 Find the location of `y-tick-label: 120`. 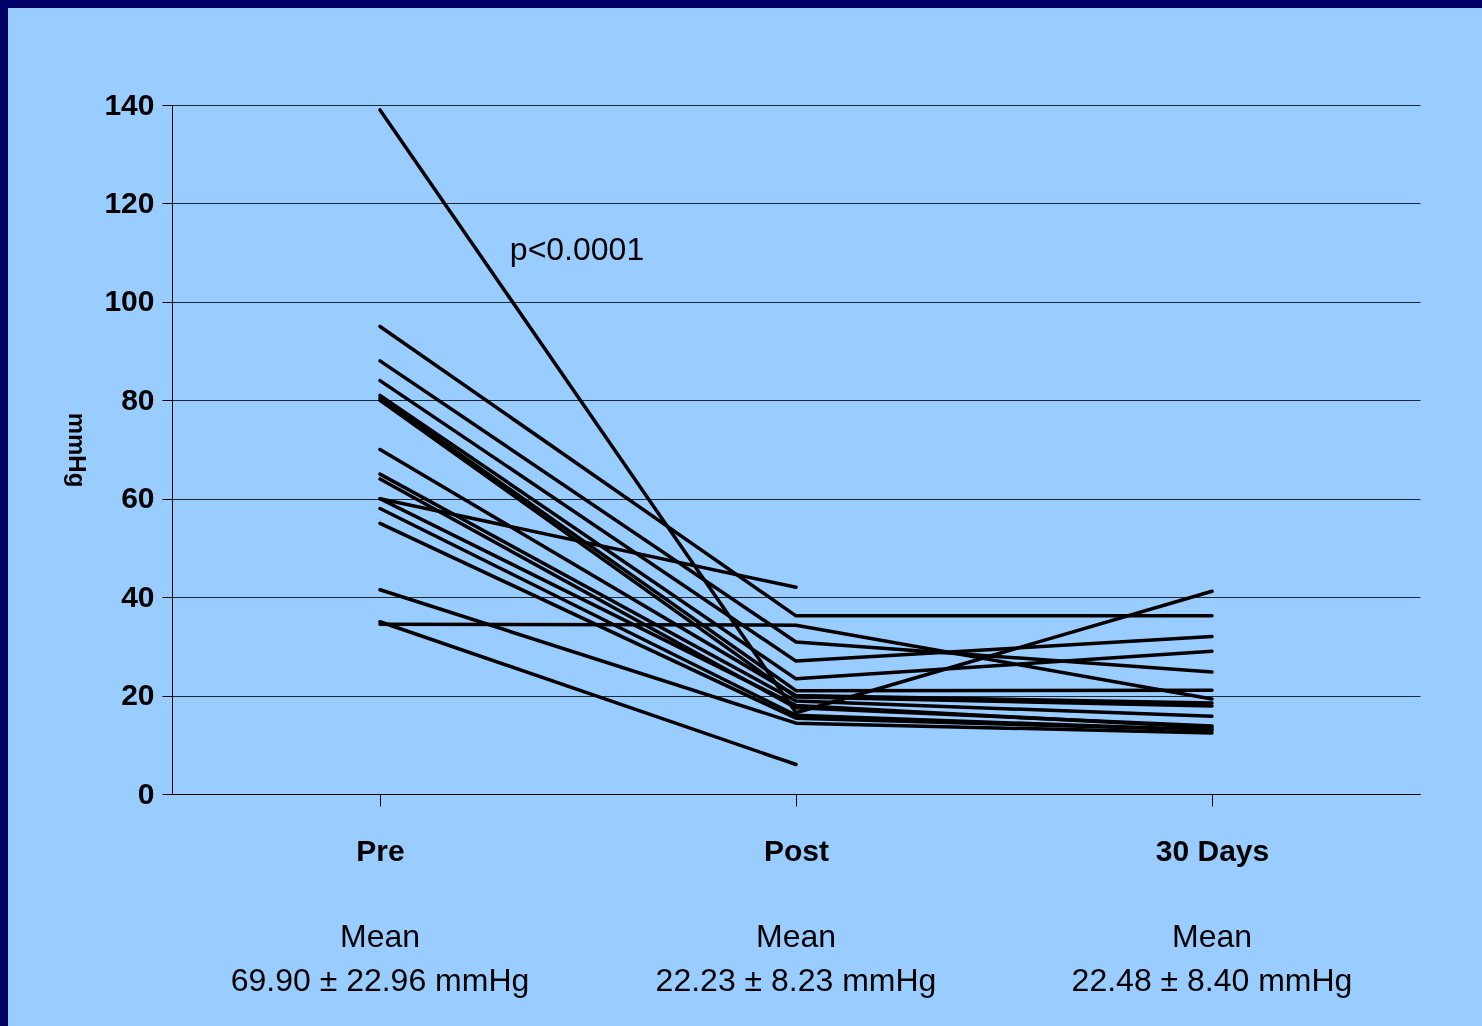

y-tick-label: 120 is located at coordinates (129, 202).